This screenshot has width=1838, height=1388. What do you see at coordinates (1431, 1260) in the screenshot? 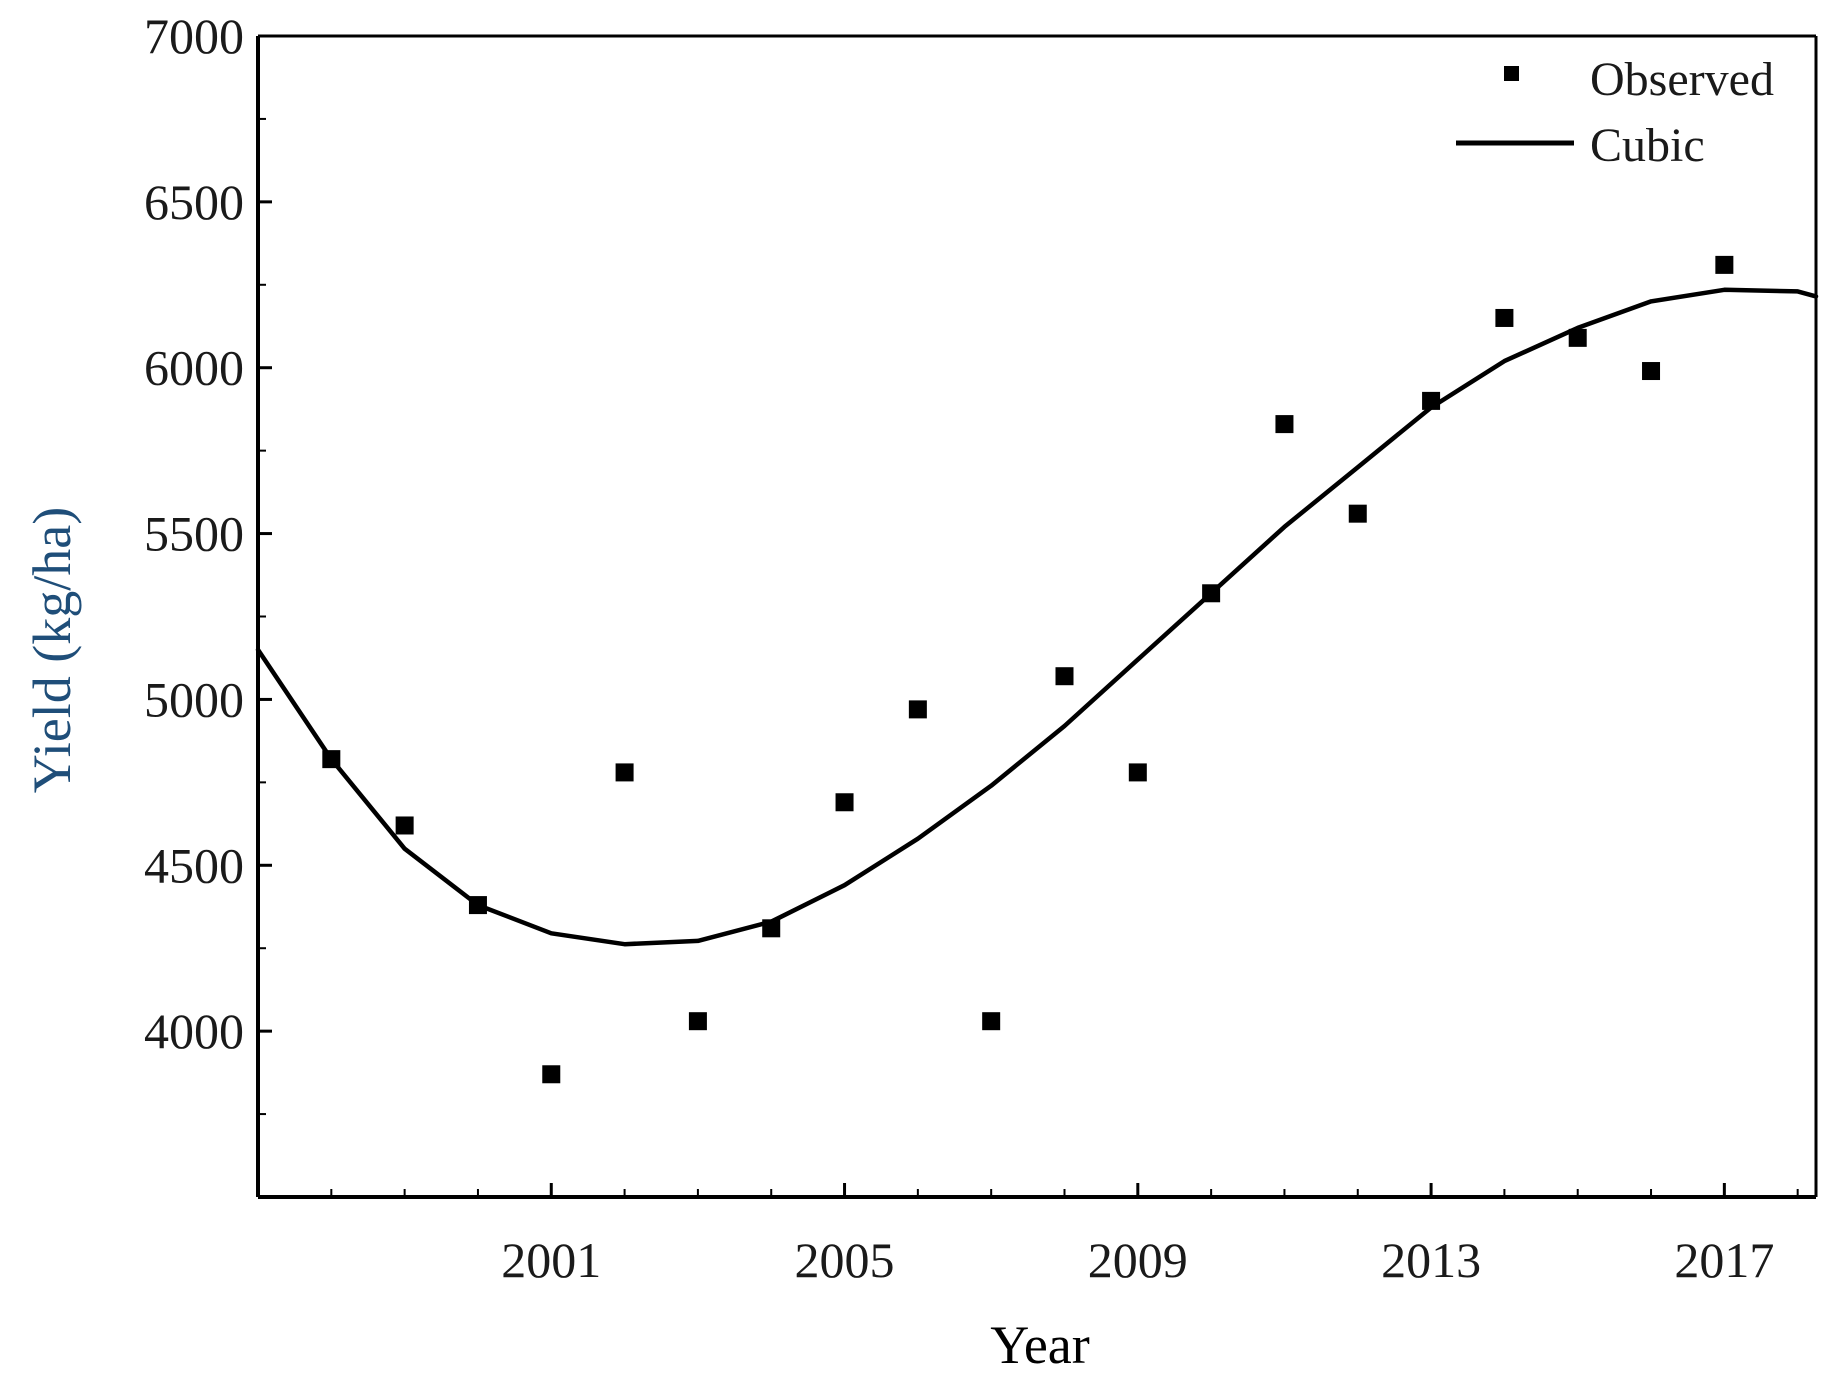
I see `x-tick-label: 2013` at bounding box center [1431, 1260].